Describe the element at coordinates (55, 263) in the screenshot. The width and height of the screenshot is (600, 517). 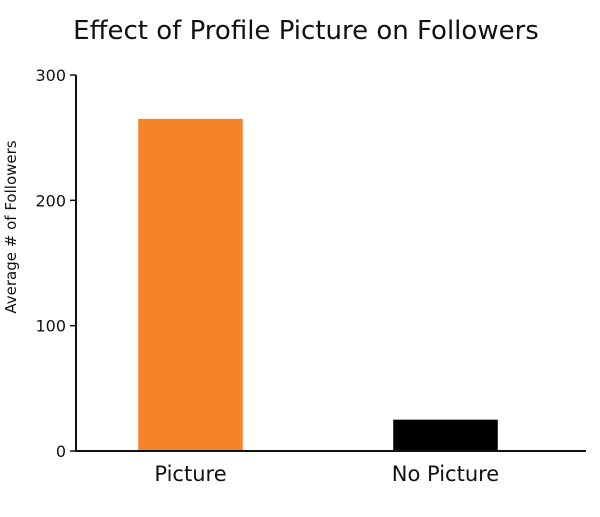
I see `y-ticks: 0 100 200 300` at that location.